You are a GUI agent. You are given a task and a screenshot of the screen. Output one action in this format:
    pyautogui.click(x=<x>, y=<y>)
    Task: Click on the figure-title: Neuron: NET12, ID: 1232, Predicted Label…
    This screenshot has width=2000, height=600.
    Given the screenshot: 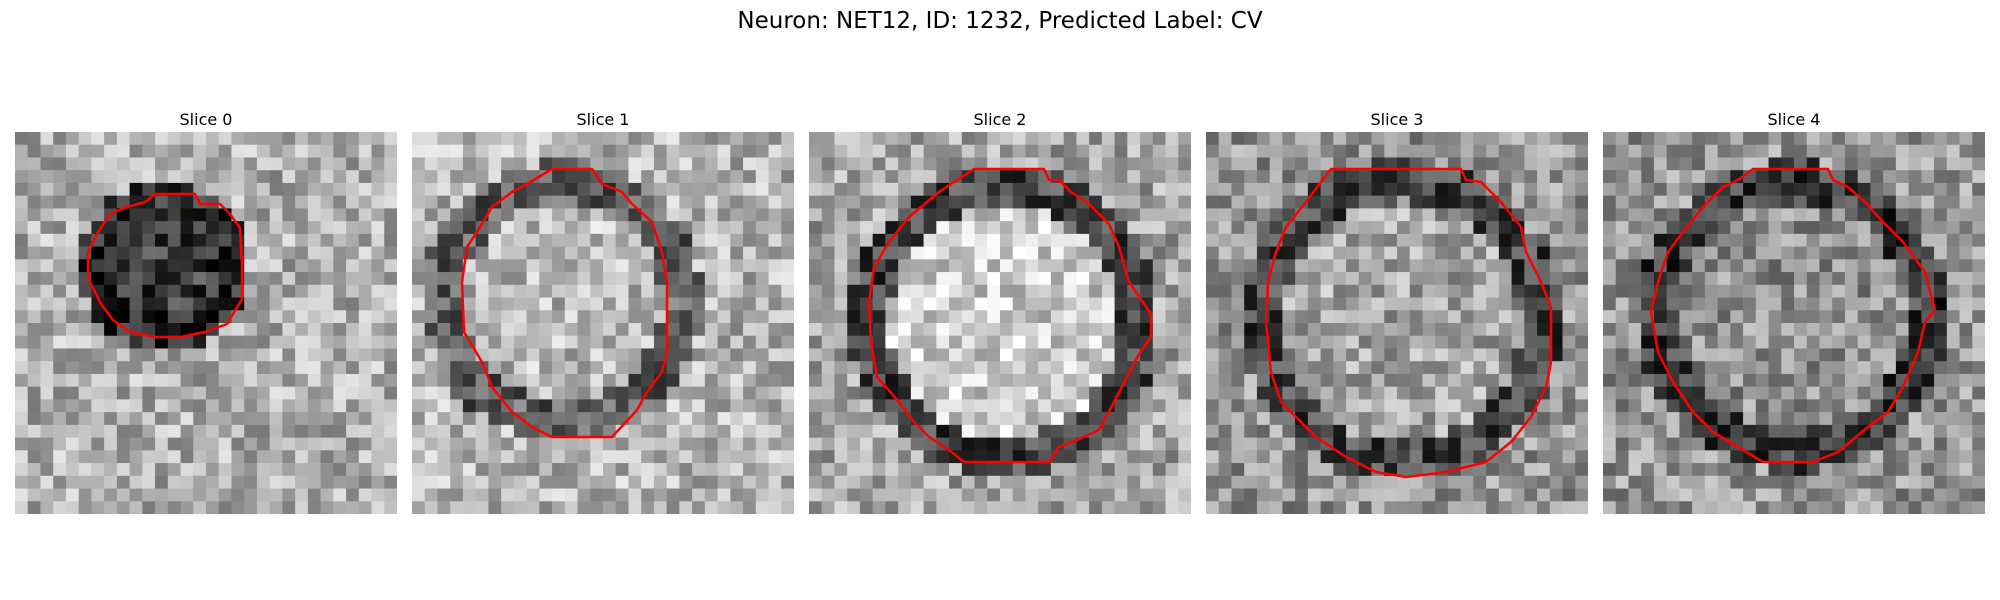 What is the action you would take?
    pyautogui.click(x=1000, y=21)
    